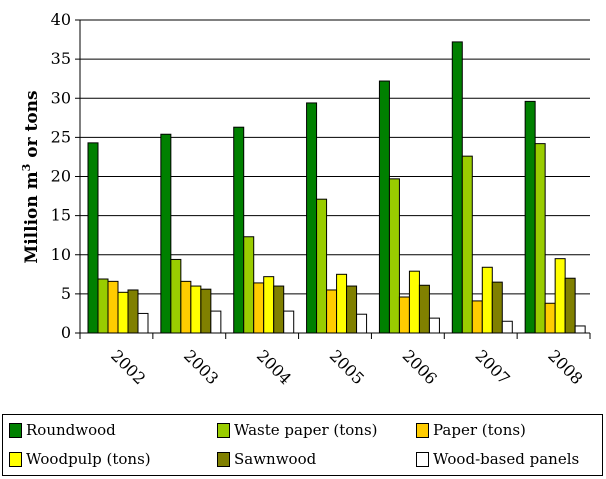 This screenshot has height=479, width=606. What do you see at coordinates (71, 430) in the screenshot?
I see `legend-label: Roundwood` at bounding box center [71, 430].